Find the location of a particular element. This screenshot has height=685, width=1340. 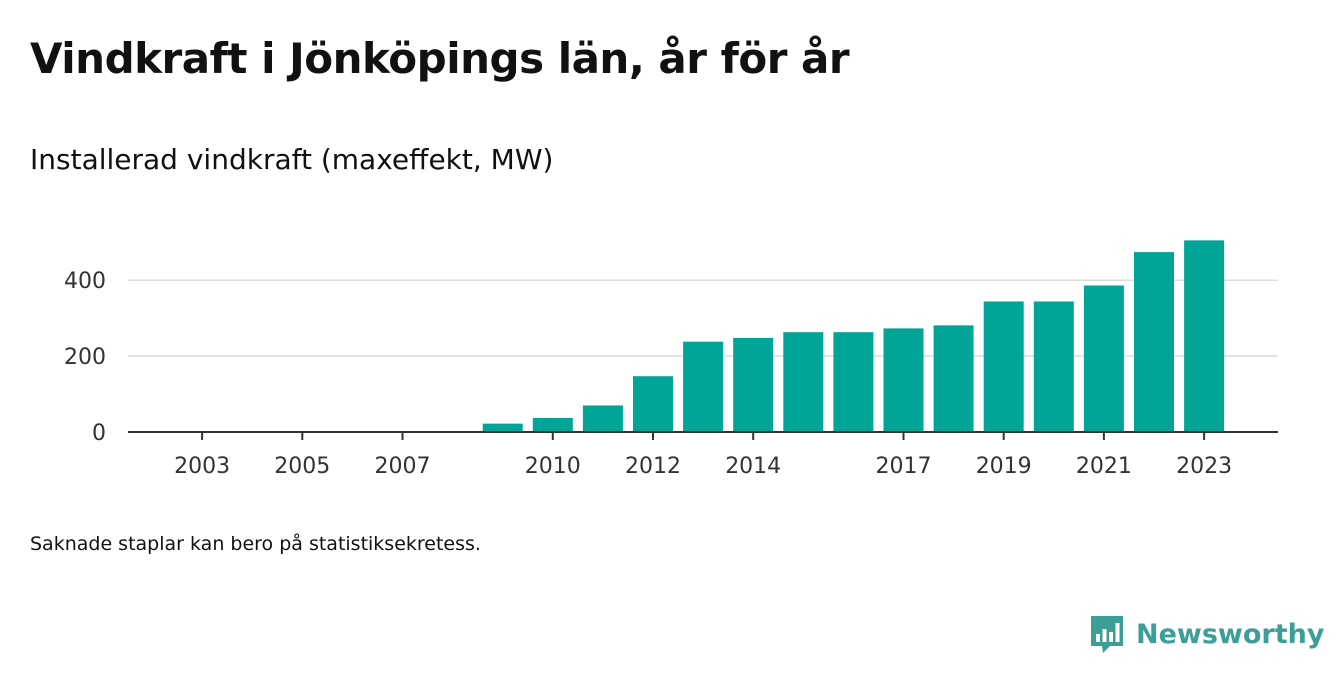

bar-2020 is located at coordinates (1053, 366).